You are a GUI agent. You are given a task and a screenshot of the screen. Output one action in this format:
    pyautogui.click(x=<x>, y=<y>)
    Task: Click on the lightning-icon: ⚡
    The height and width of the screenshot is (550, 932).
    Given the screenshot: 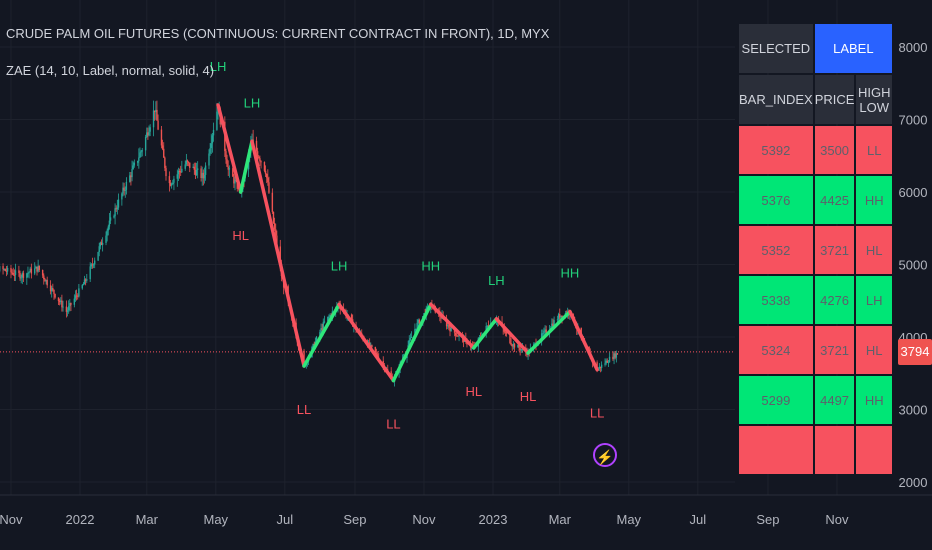 What is the action you would take?
    pyautogui.click(x=605, y=455)
    